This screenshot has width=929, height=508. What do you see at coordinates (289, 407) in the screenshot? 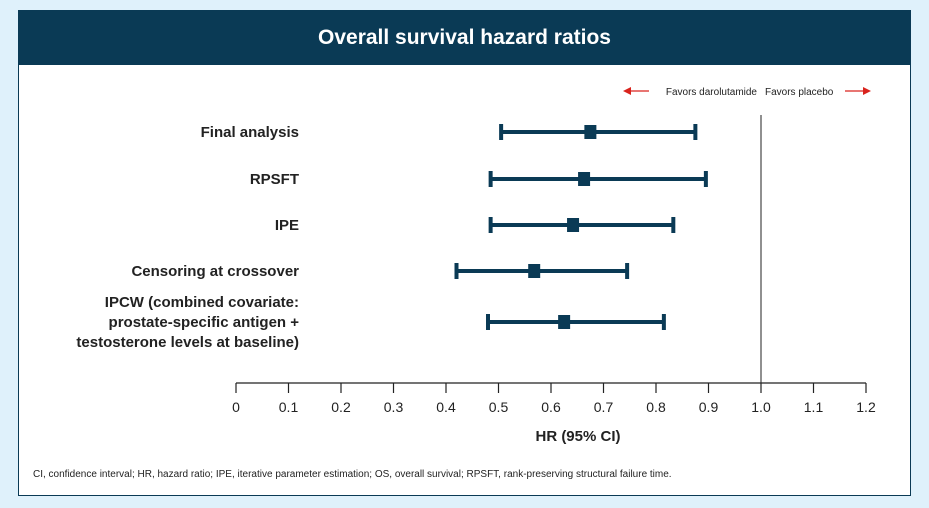
I see `x-tick-label: 0.1` at bounding box center [289, 407].